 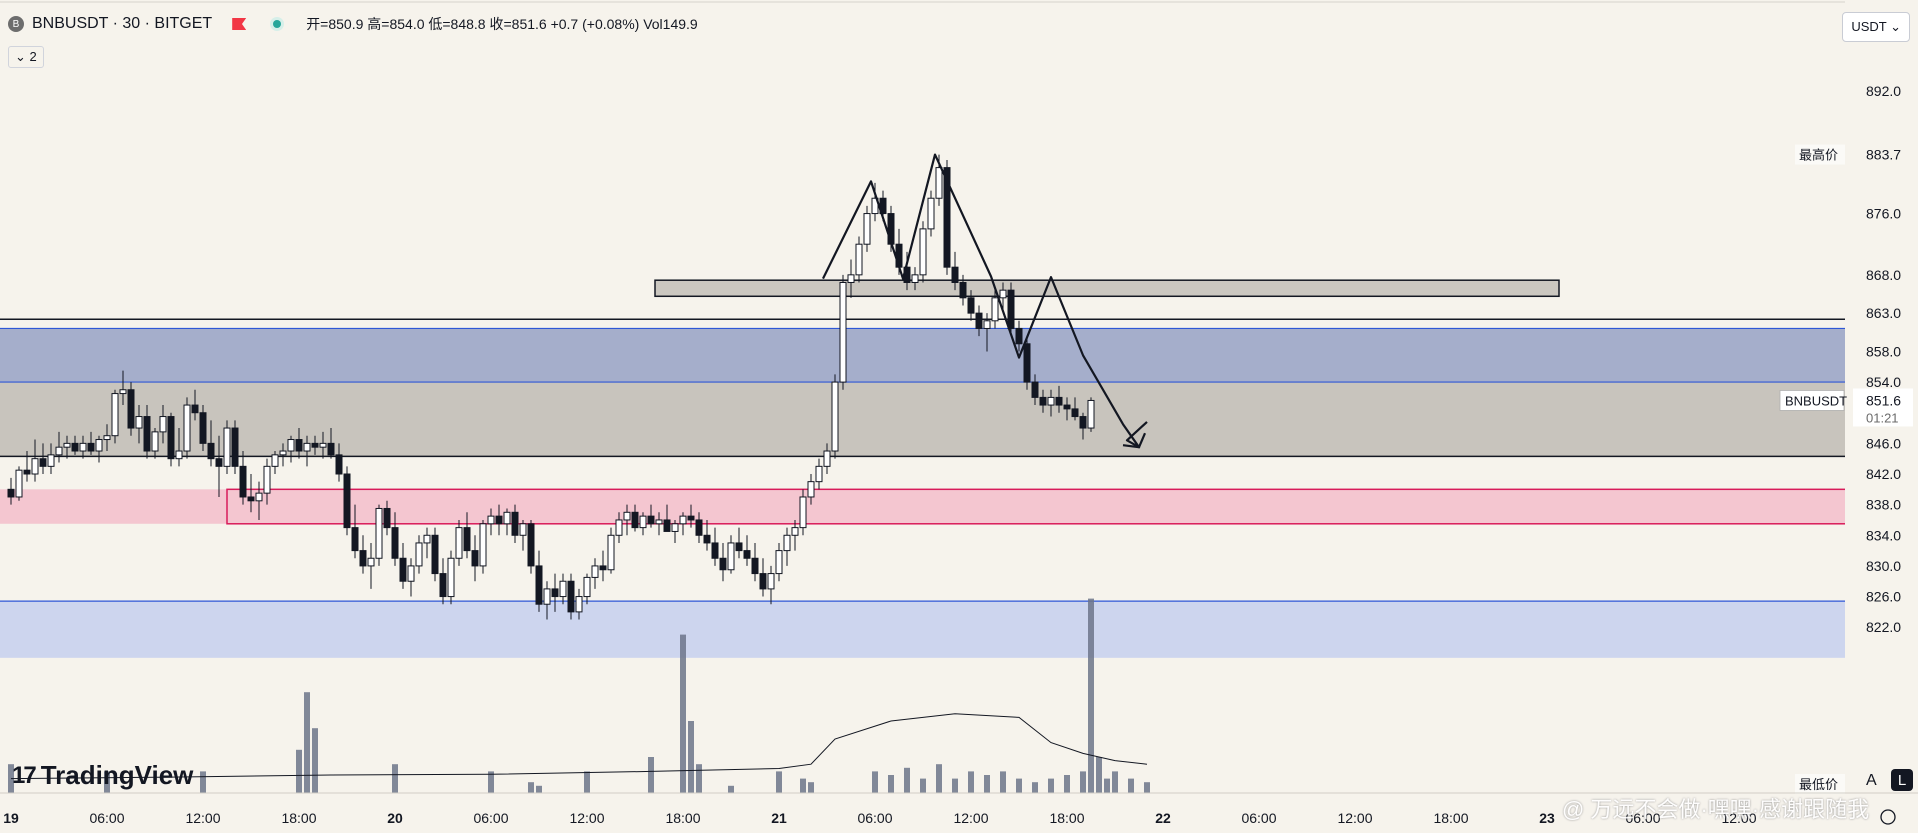 I want to click on indicator-collapse-button: ⌄ 2, so click(x=26, y=57).